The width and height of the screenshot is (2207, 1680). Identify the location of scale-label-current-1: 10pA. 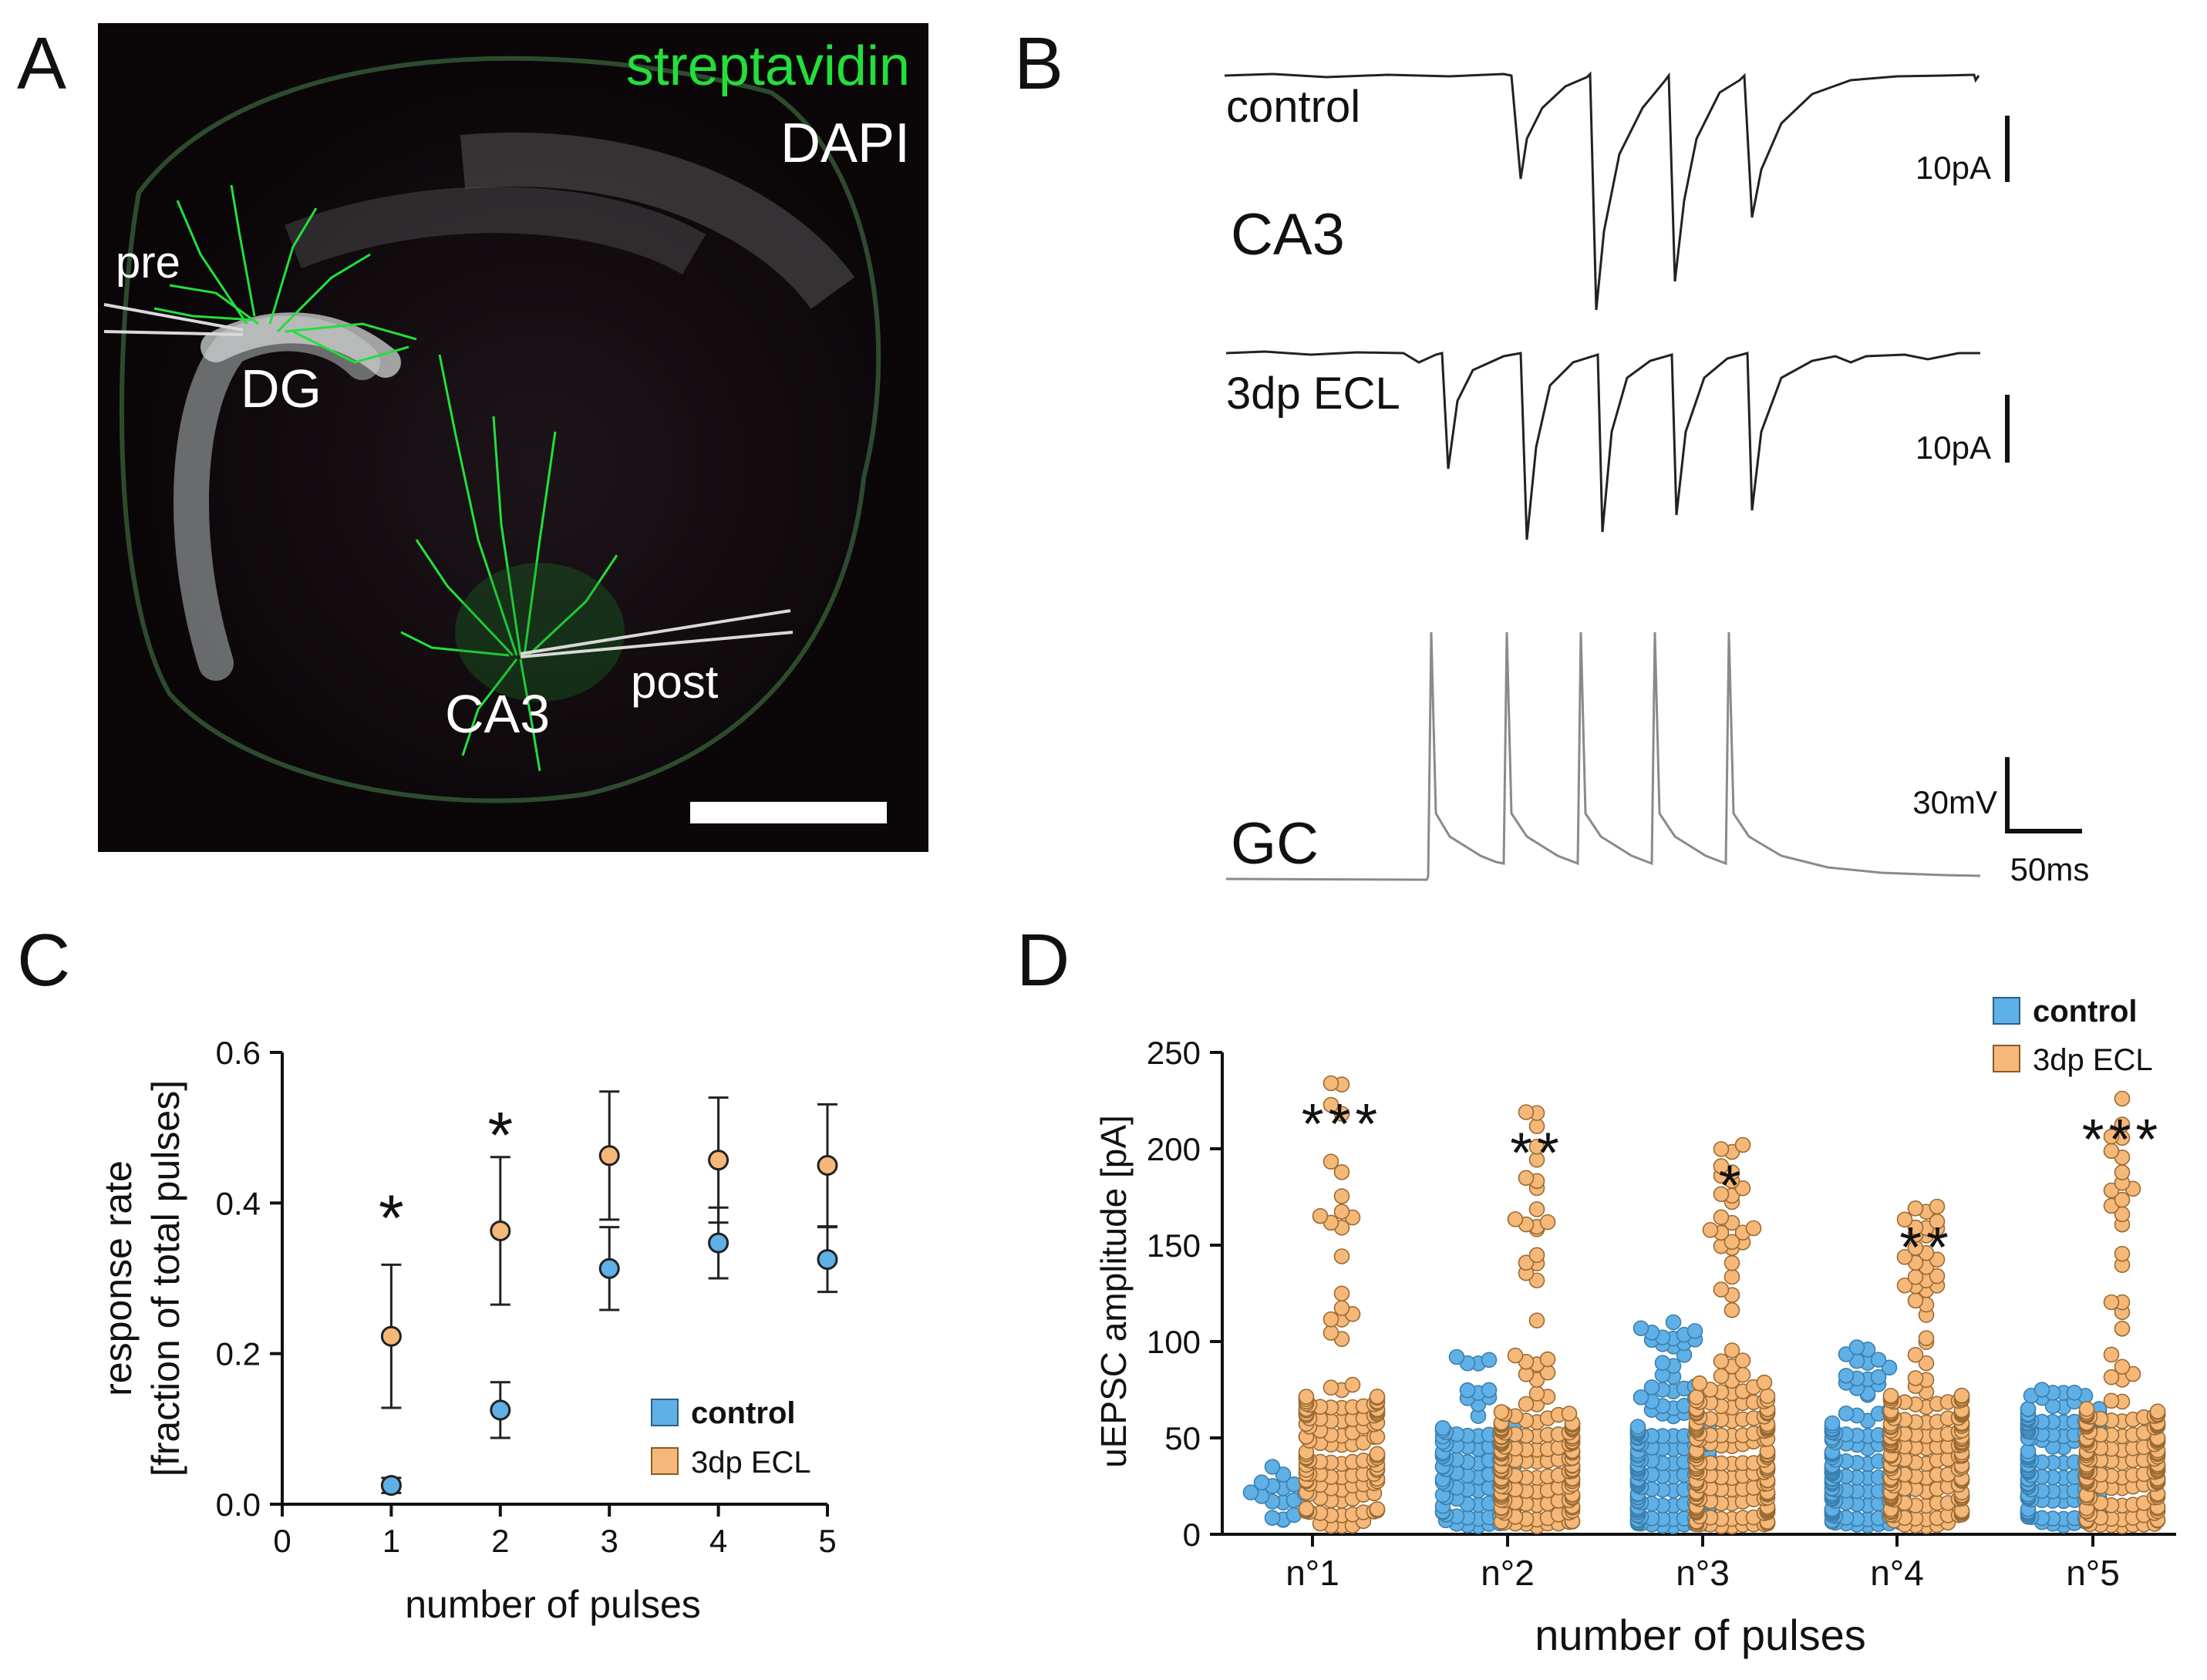
(1953, 168).